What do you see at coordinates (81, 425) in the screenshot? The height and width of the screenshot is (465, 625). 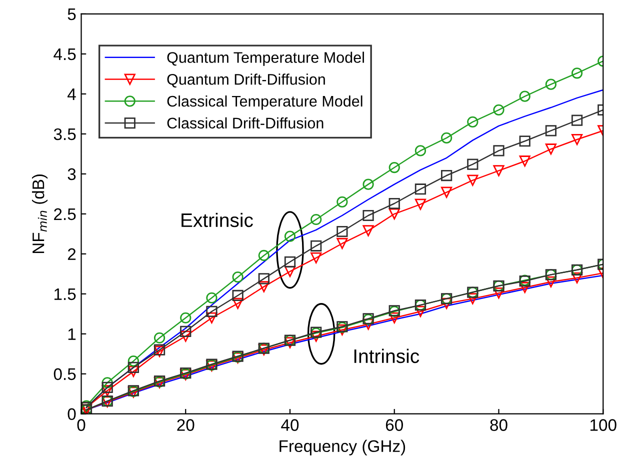 I see `x-tick-label: 0` at bounding box center [81, 425].